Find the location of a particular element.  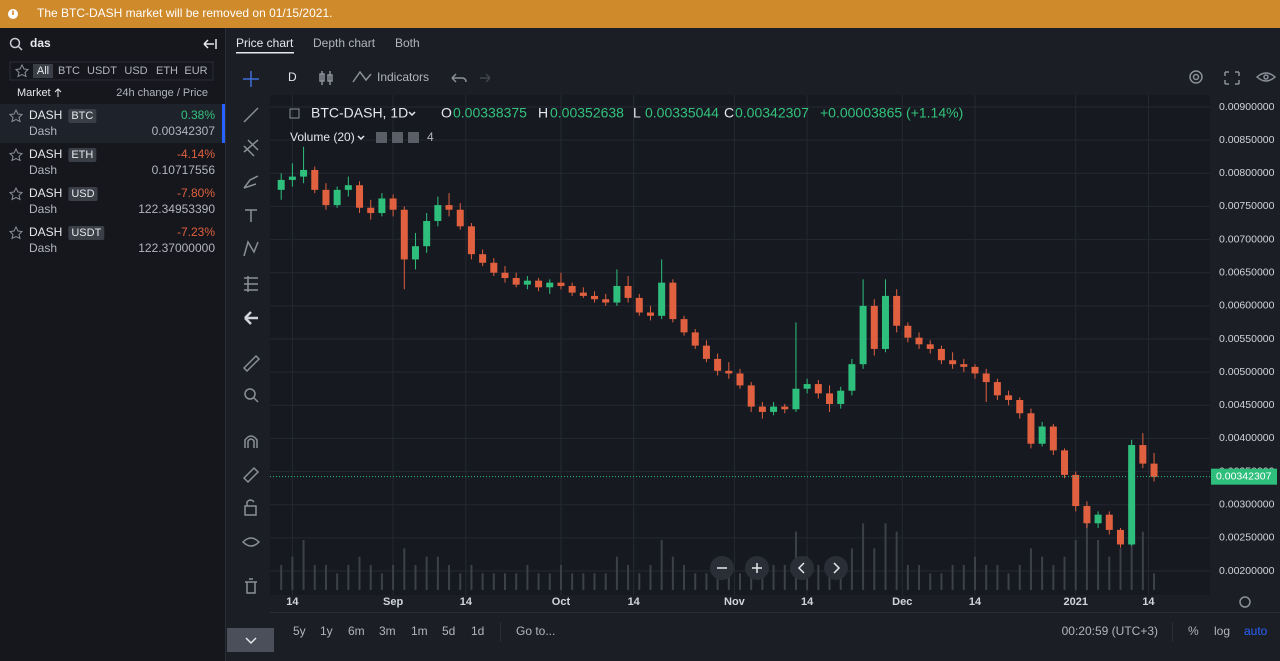

visibility-button is located at coordinates (1266, 77).